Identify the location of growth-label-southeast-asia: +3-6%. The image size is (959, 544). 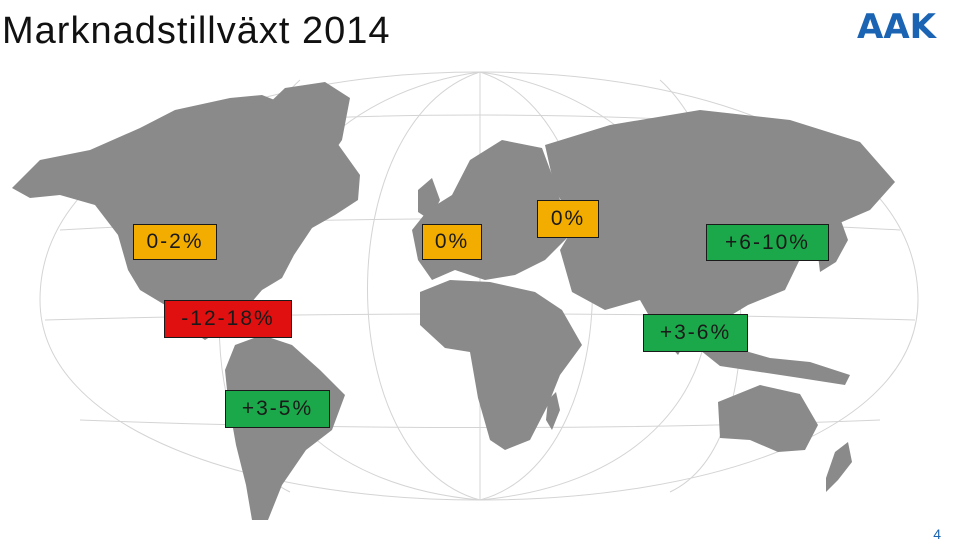
(695, 332).